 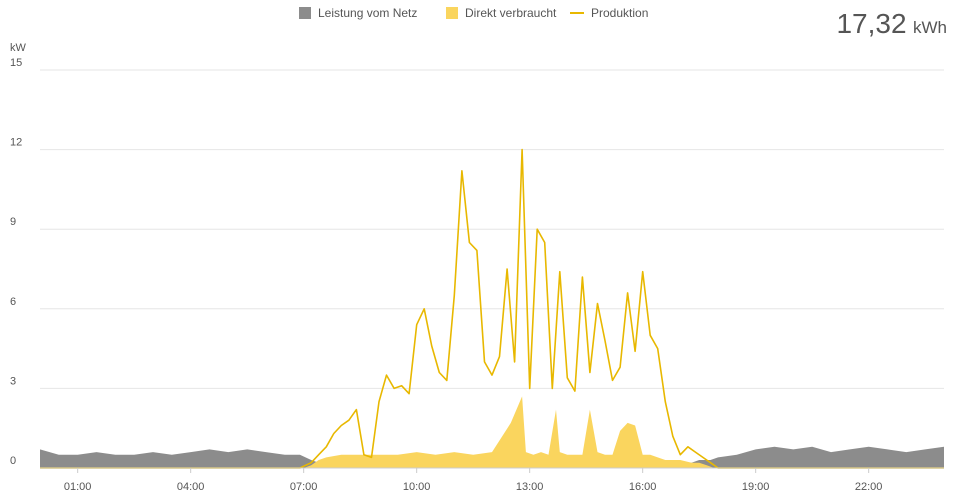 What do you see at coordinates (18, 48) in the screenshot?
I see `y-axis-label: kW` at bounding box center [18, 48].